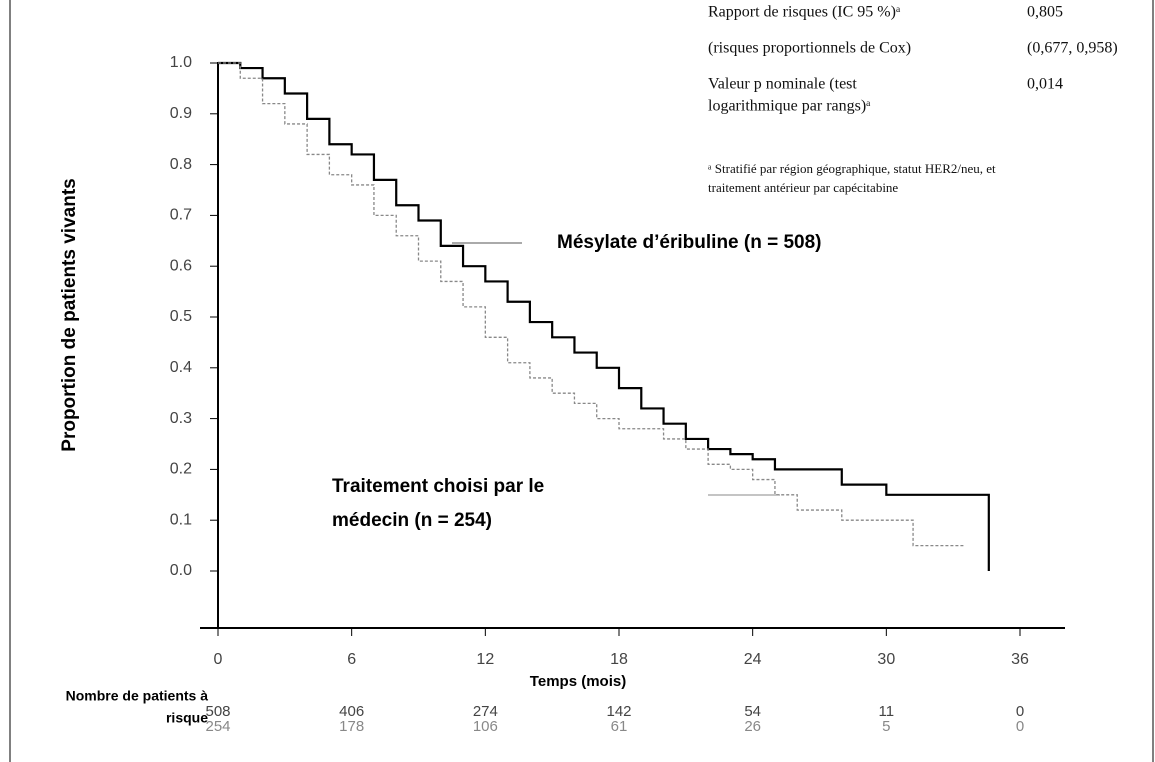 The height and width of the screenshot is (762, 1155). What do you see at coordinates (351, 659) in the screenshot?
I see `x-tick-label: 6` at bounding box center [351, 659].